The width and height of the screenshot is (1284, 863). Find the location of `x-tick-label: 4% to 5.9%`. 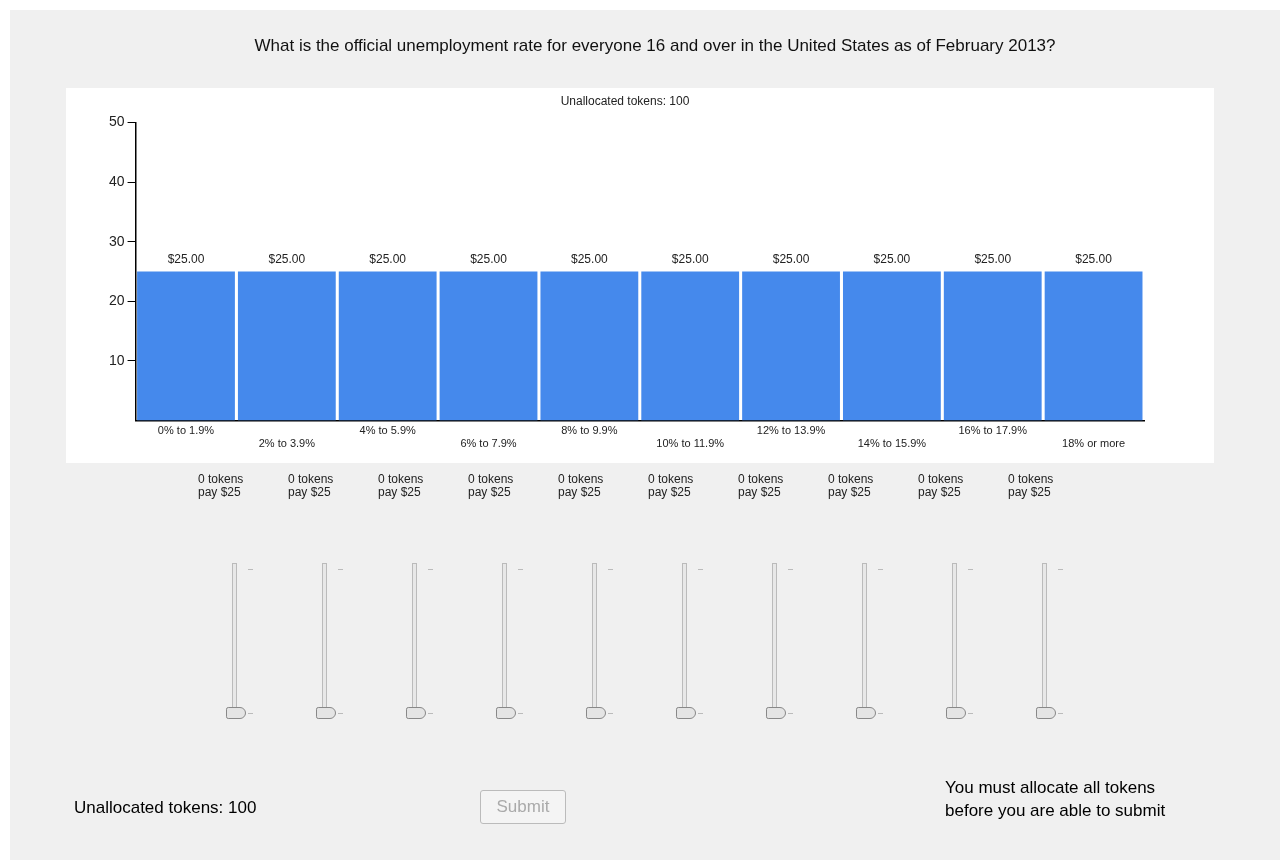

x-tick-label: 4% to 5.9% is located at coordinates (388, 430).